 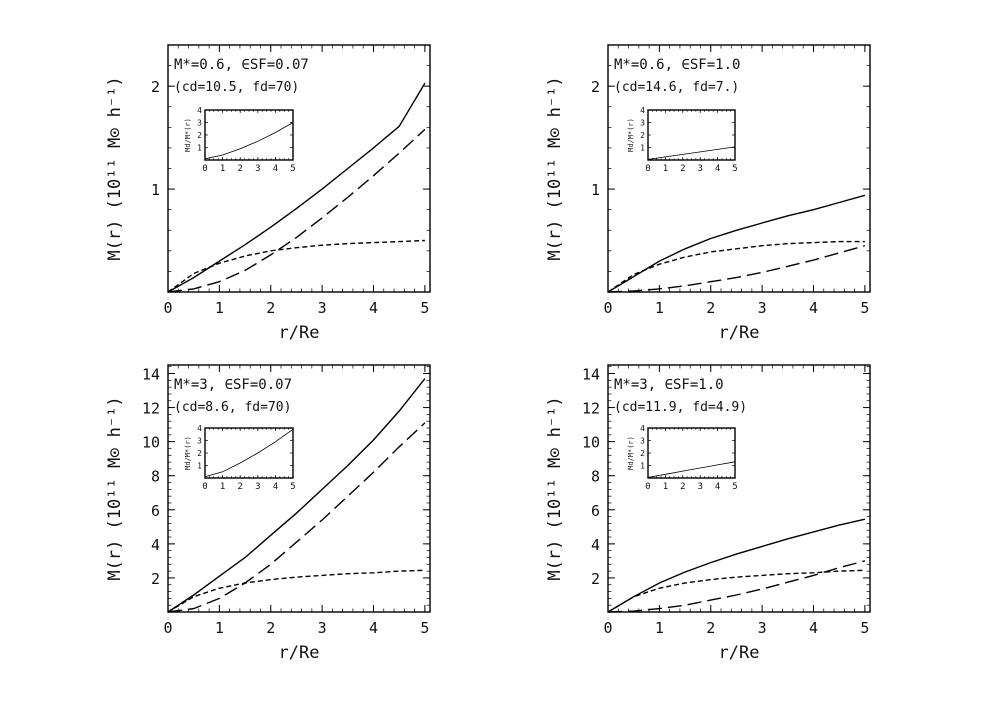 What do you see at coordinates (642, 123) in the screenshot?
I see `inset-y-tick-label: 3` at bounding box center [642, 123].